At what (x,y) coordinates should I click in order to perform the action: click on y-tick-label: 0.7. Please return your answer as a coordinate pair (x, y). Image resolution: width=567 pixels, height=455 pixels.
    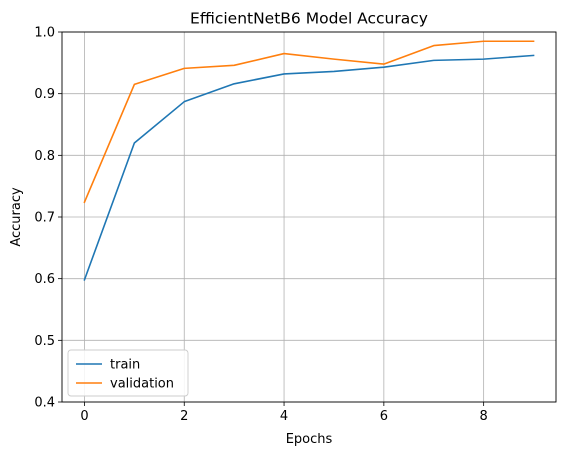
    Looking at the image, I should click on (44, 218).